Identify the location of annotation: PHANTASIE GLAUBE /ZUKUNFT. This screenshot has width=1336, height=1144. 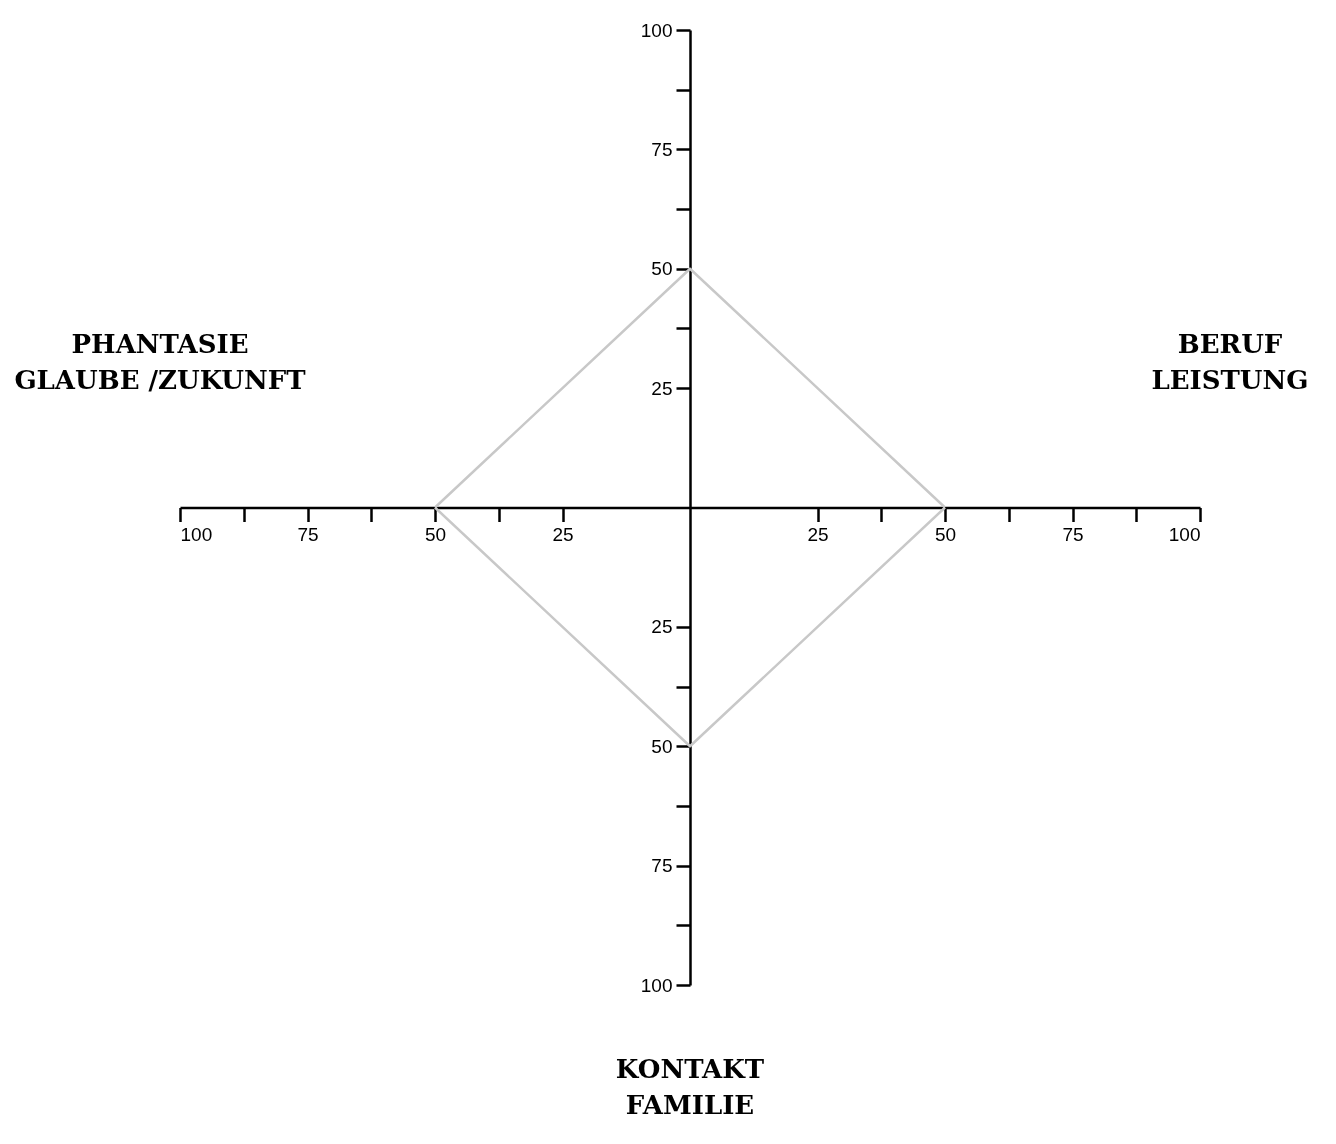
(160, 362).